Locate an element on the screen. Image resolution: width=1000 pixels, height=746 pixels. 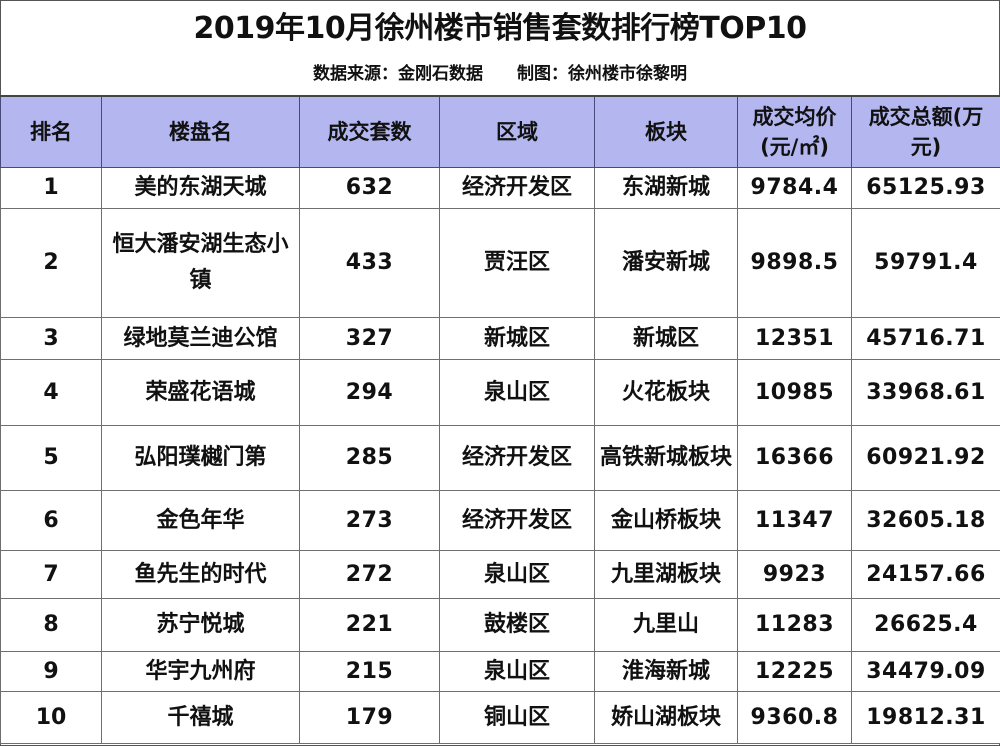
table-row: 3 绿地莫兰迪公馆 327 新城区 新城区 12351 45716.71 is located at coordinates (500, 338).